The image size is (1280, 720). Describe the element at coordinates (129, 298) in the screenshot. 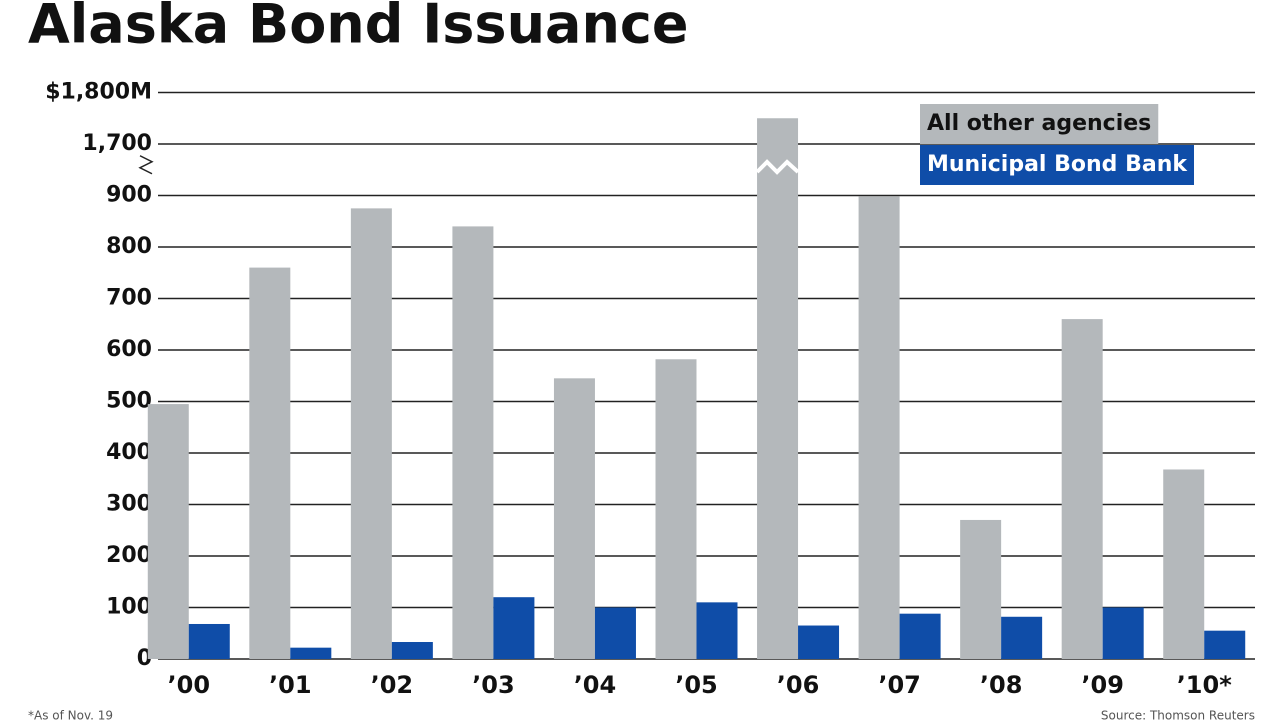

I see `y-tick-label: 700` at that location.